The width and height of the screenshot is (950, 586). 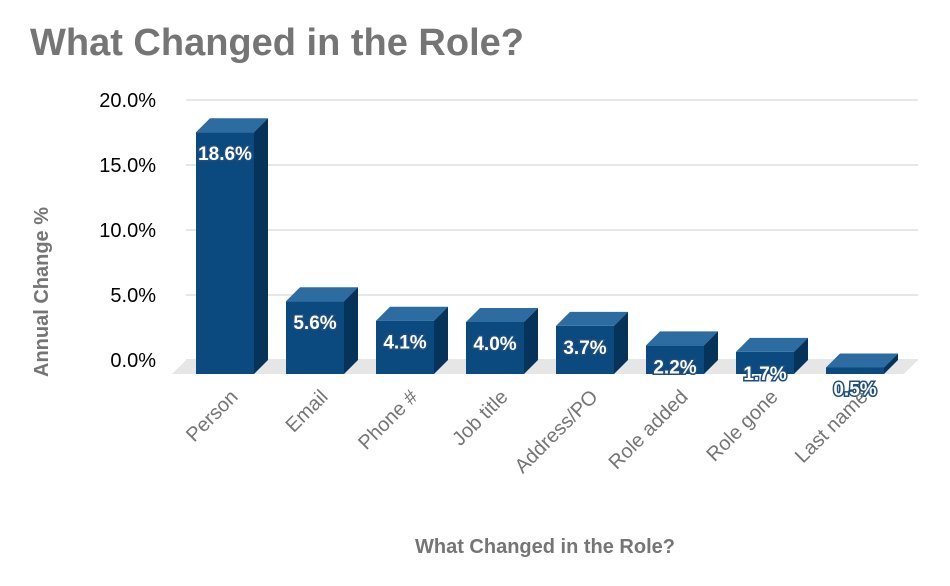 I want to click on data-label: 4.1%, so click(x=404, y=343).